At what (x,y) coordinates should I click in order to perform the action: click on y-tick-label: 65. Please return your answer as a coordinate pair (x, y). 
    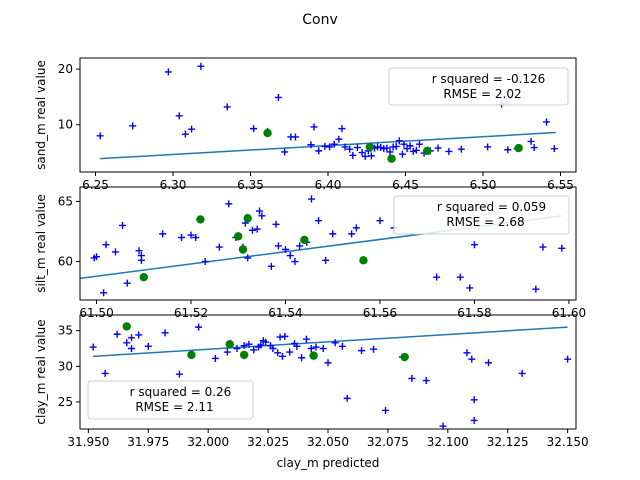
    Looking at the image, I should click on (65, 201).